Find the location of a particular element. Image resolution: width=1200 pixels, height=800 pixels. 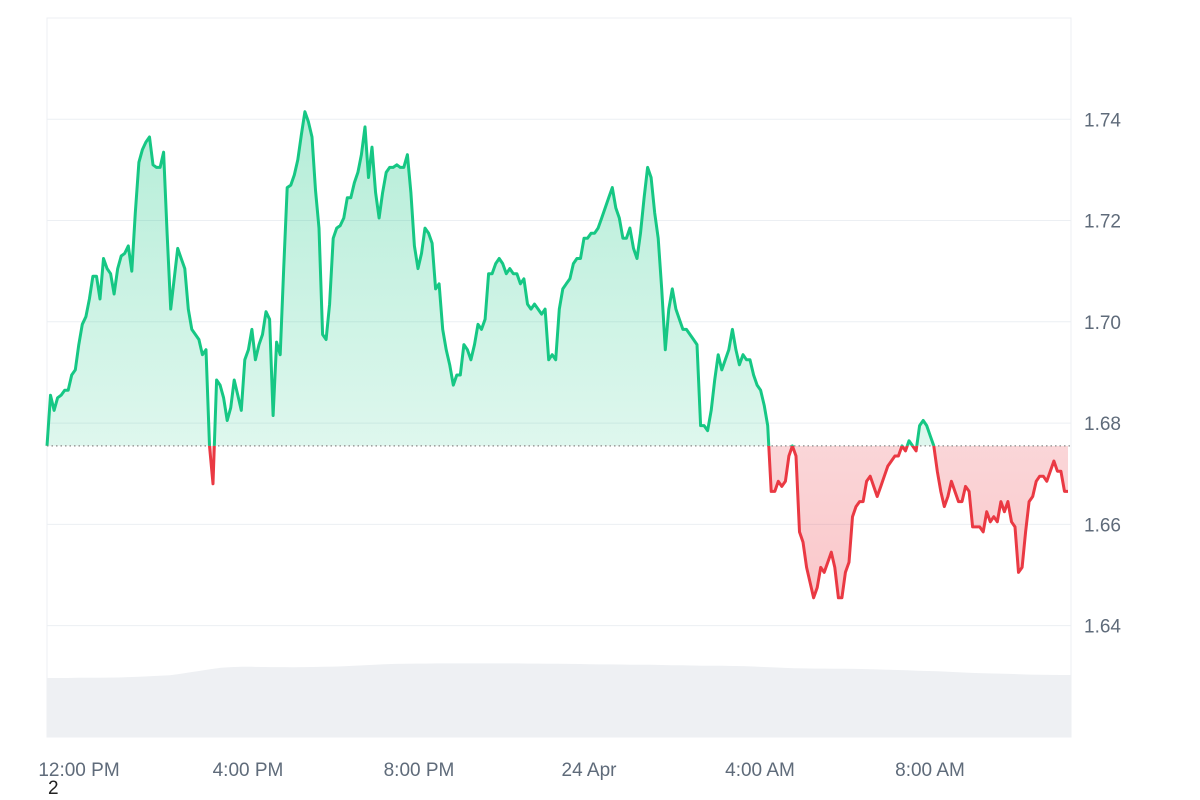

volume-area-group is located at coordinates (559, 700).